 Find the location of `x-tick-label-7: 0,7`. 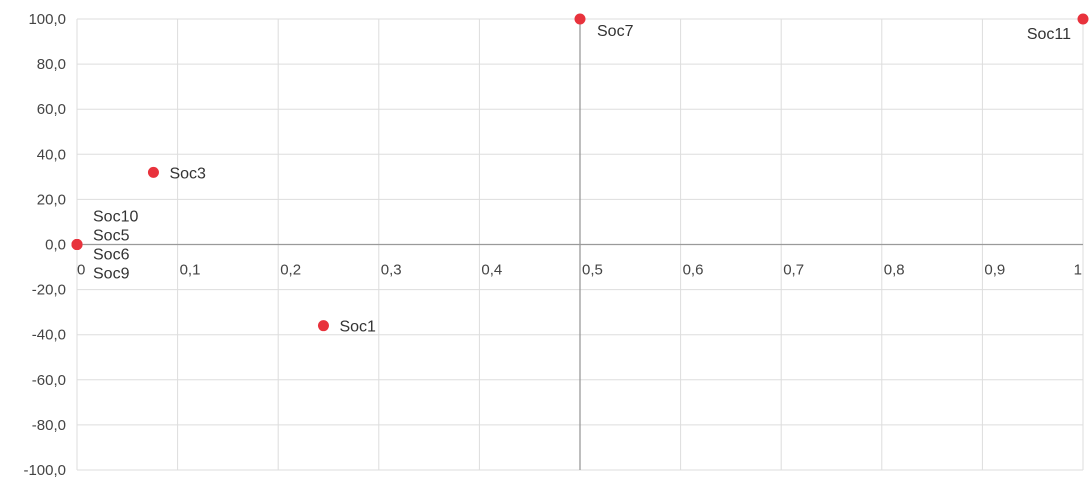

x-tick-label-7: 0,7 is located at coordinates (793, 270).